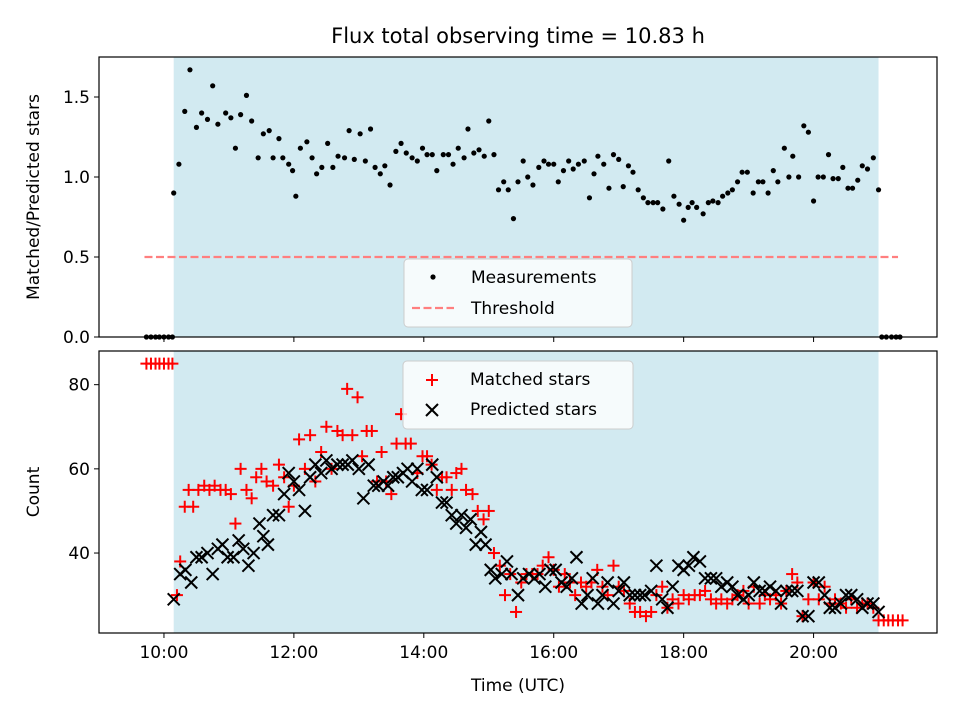 This screenshot has height=720, width=960. I want to click on legend-top-box, so click(518, 293).